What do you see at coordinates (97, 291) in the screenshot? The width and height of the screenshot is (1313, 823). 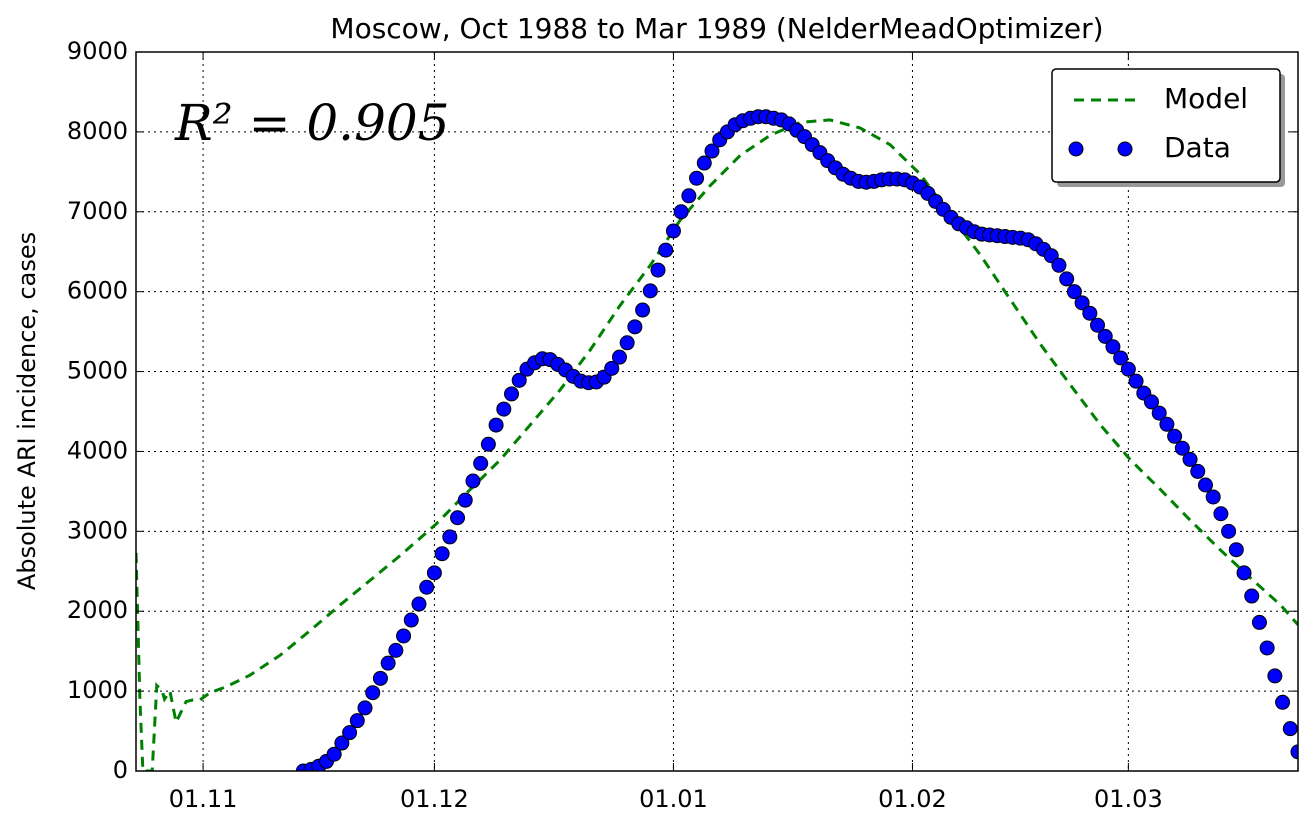 I see `y-tick-label: 6000` at bounding box center [97, 291].